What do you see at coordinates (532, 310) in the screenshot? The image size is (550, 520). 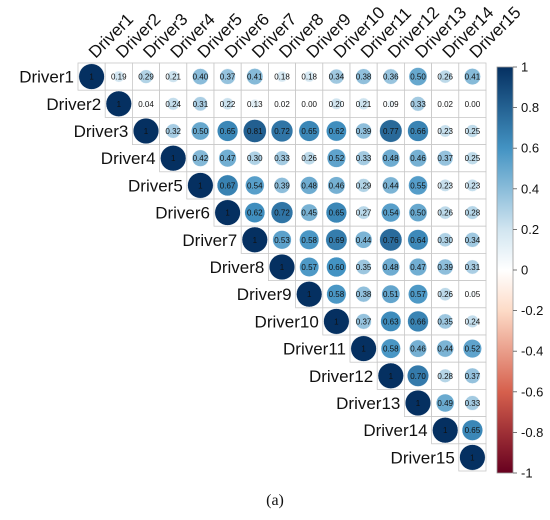 I see `colorbar-tick-label: -0.2` at bounding box center [532, 310].